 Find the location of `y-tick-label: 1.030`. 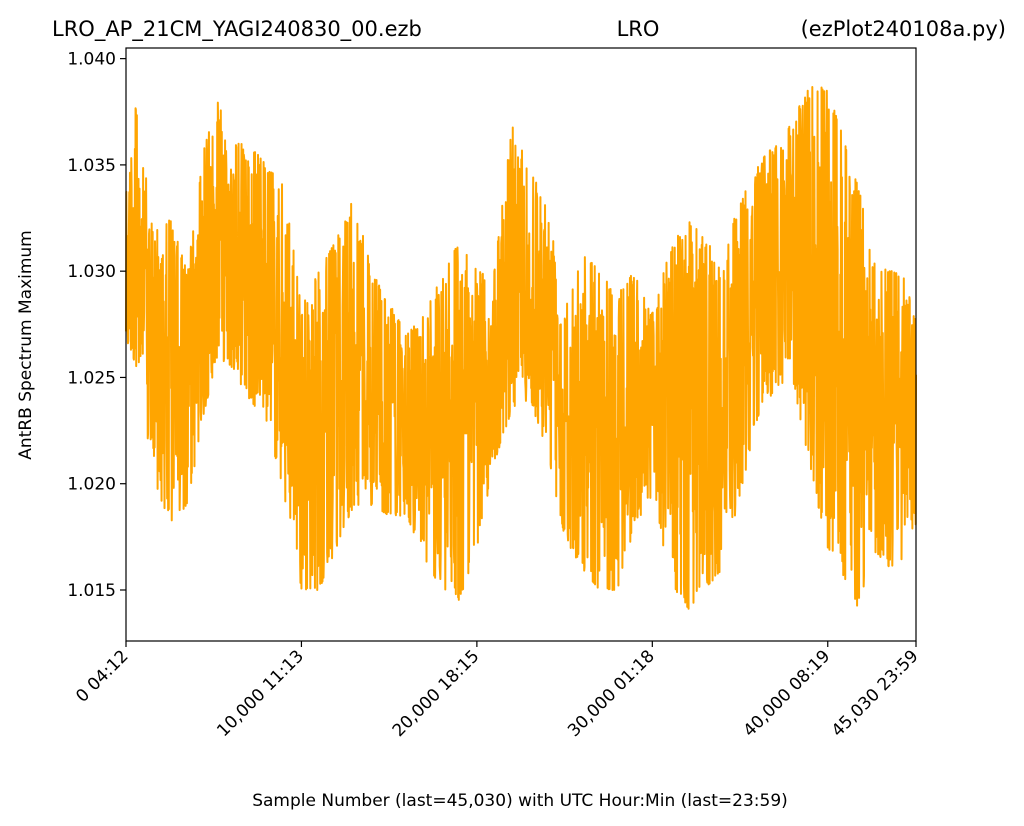

y-tick-label: 1.030 is located at coordinates (91, 272).